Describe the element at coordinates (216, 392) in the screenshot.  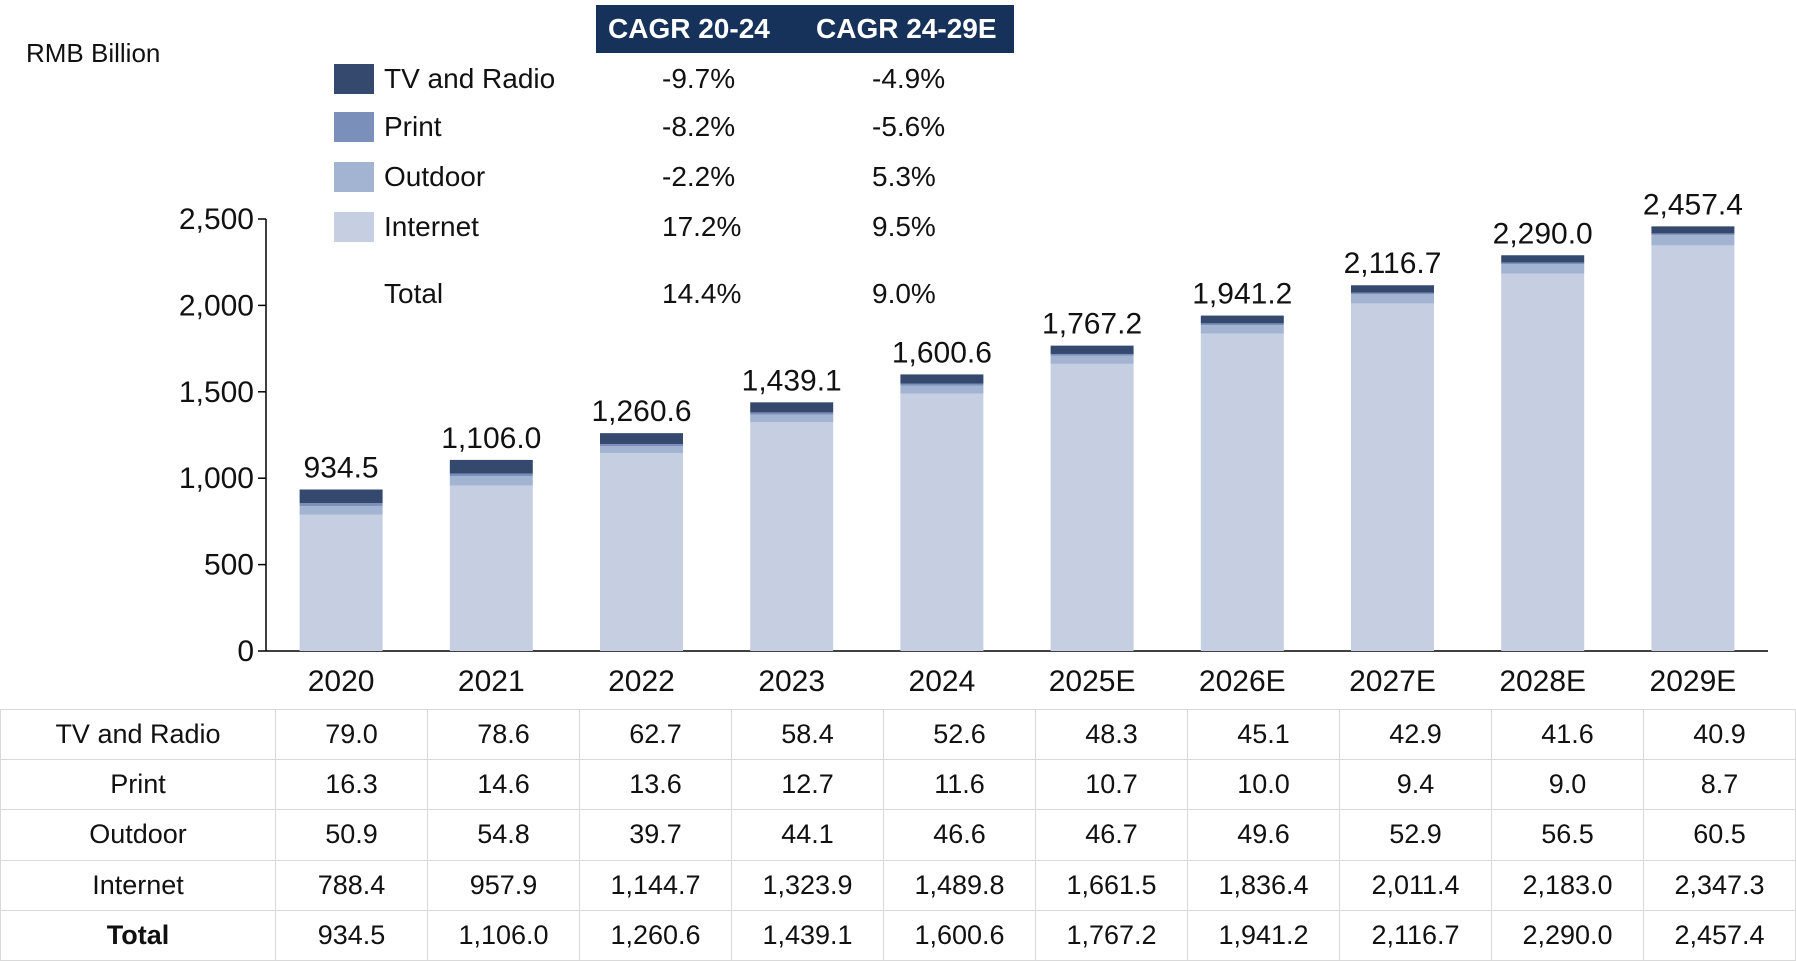
I see `y-tick-label: 1,500` at that location.